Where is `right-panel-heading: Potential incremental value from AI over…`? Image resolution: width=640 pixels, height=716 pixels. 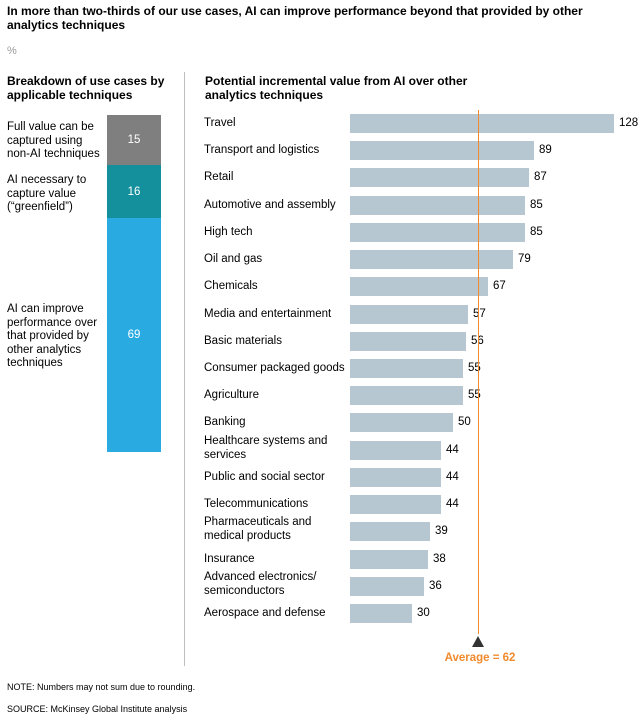
right-panel-heading: Potential incremental value from AI over… is located at coordinates (336, 88).